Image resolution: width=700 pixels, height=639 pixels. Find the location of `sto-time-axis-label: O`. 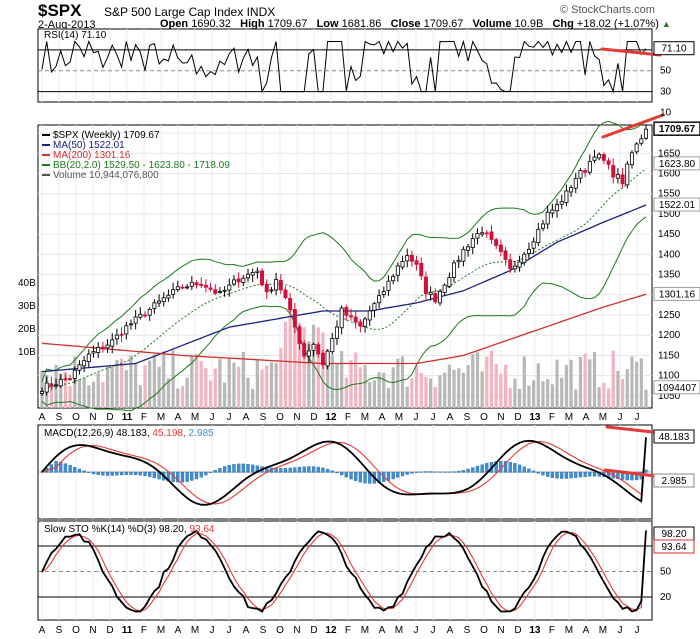

sto-time-axis-label: O is located at coordinates (484, 630).